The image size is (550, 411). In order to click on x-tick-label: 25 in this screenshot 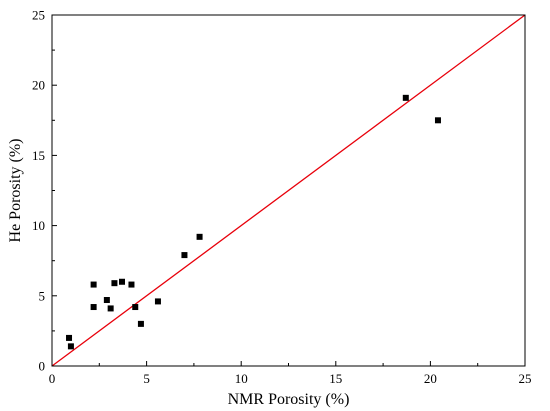, I will do `click(525, 378)`.